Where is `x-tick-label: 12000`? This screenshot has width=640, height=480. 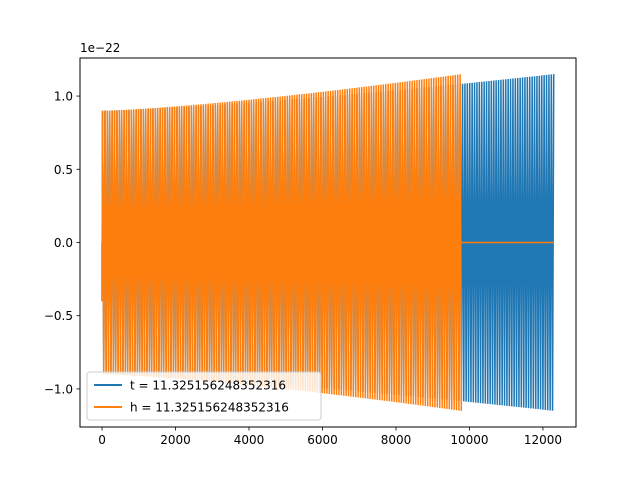 x-tick-label: 12000 is located at coordinates (543, 440).